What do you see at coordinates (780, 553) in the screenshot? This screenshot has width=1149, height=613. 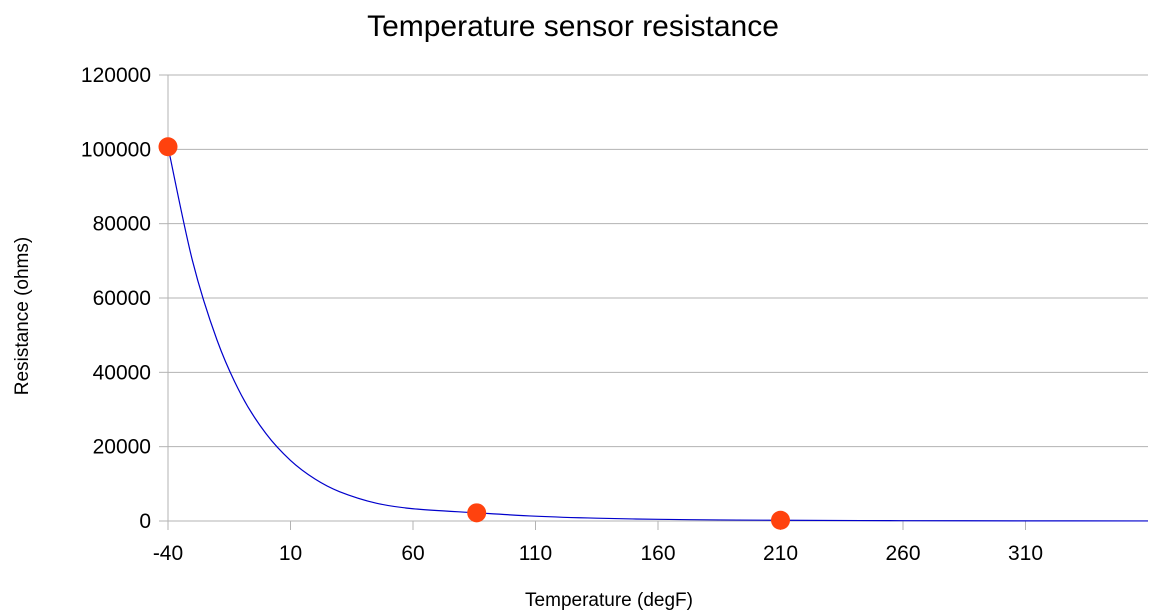 I see `x-tick-label: 210` at bounding box center [780, 553].